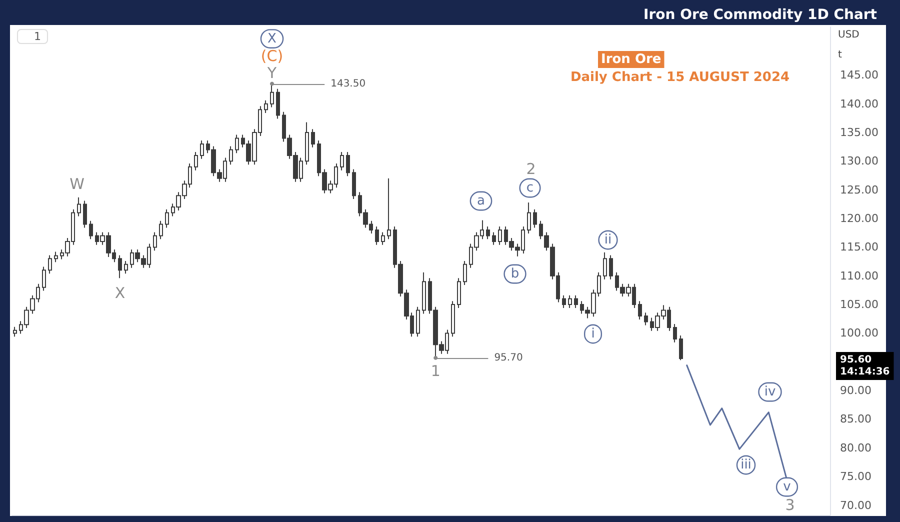  I want to click on text: t, so click(840, 55).